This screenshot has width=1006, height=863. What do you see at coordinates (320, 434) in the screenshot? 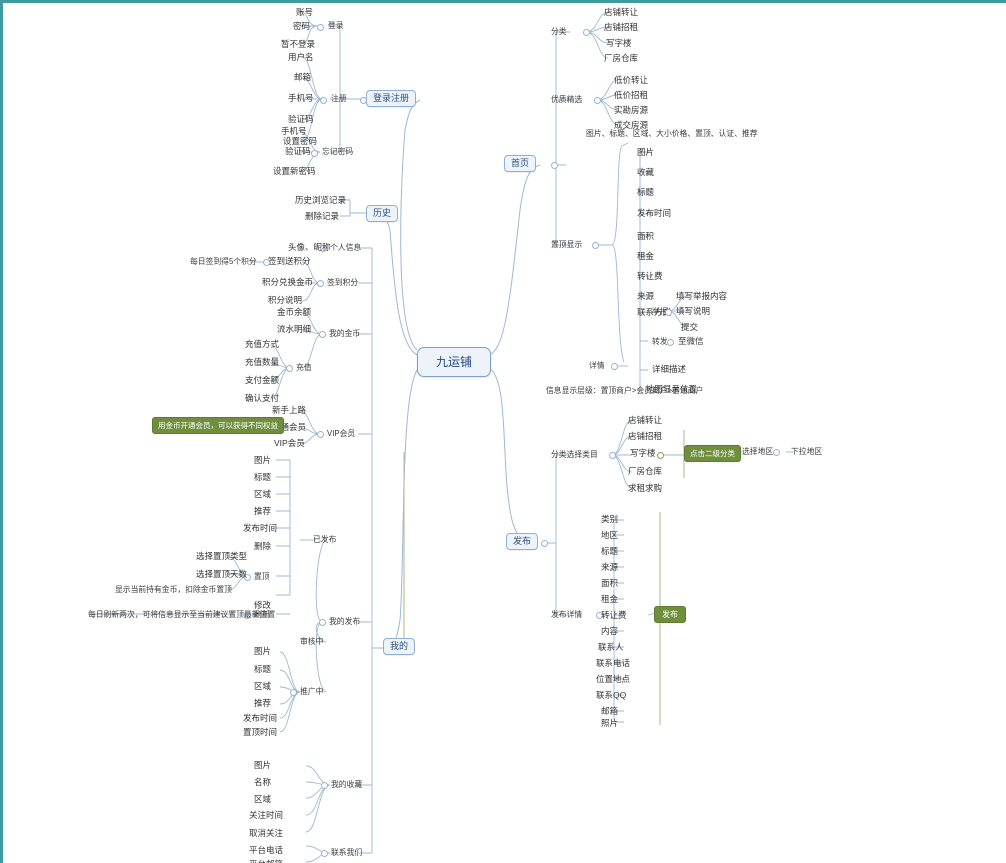
I see `collapse-dot-vip` at bounding box center [320, 434].